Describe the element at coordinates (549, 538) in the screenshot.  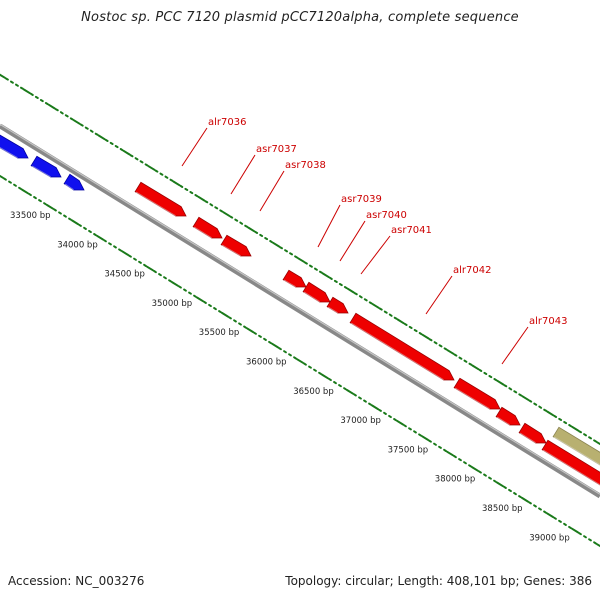
I see `scale-label: 39000 bp` at that location.